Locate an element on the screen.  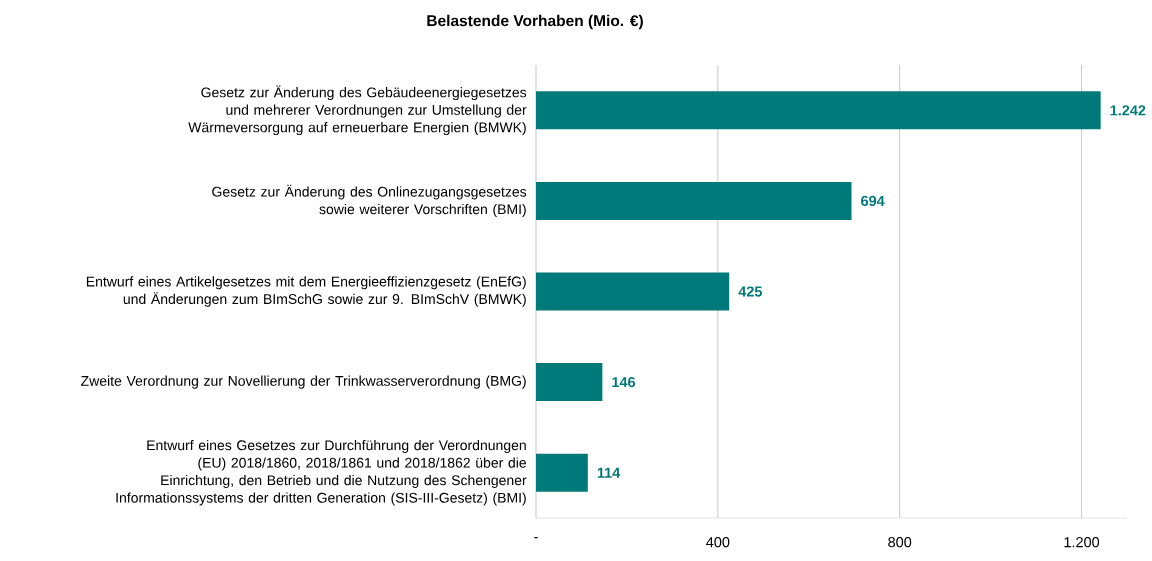
data-label: 114 is located at coordinates (609, 472).